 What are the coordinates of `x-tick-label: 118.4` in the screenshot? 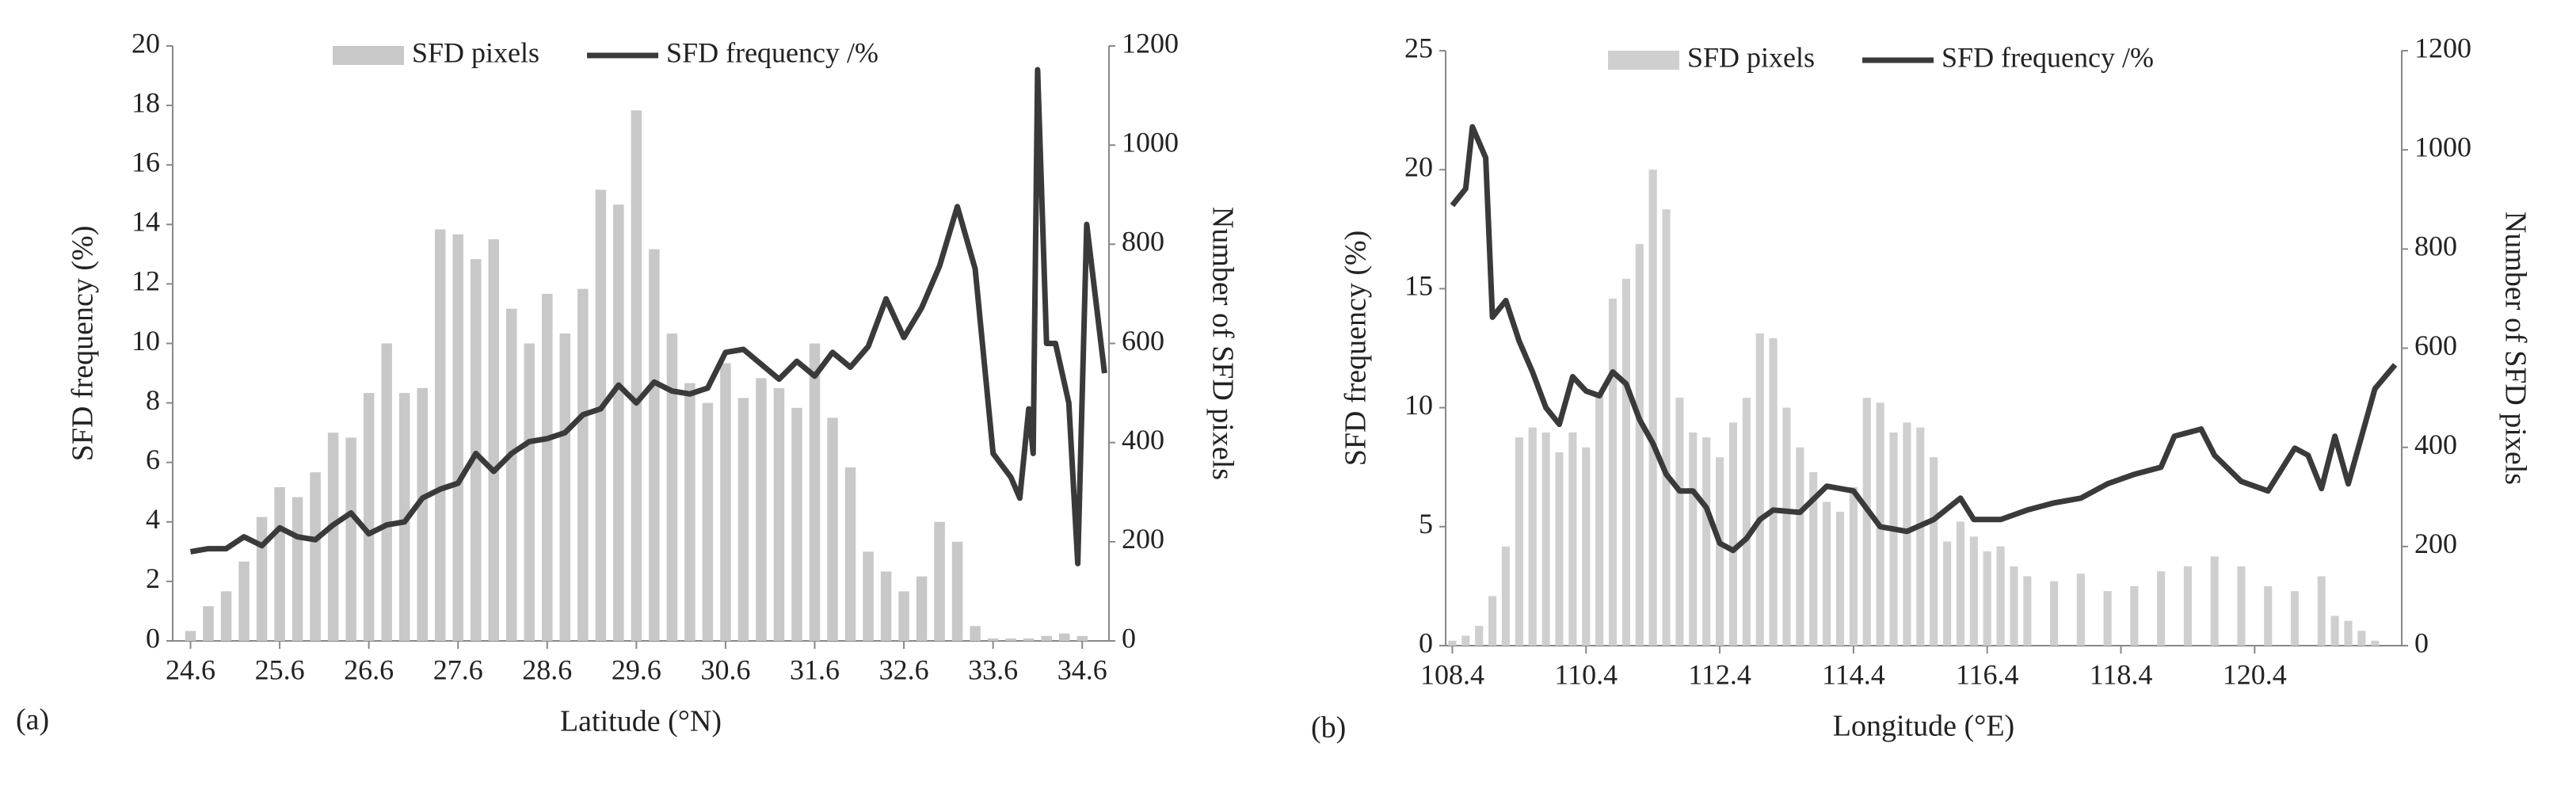 It's located at (2122, 674).